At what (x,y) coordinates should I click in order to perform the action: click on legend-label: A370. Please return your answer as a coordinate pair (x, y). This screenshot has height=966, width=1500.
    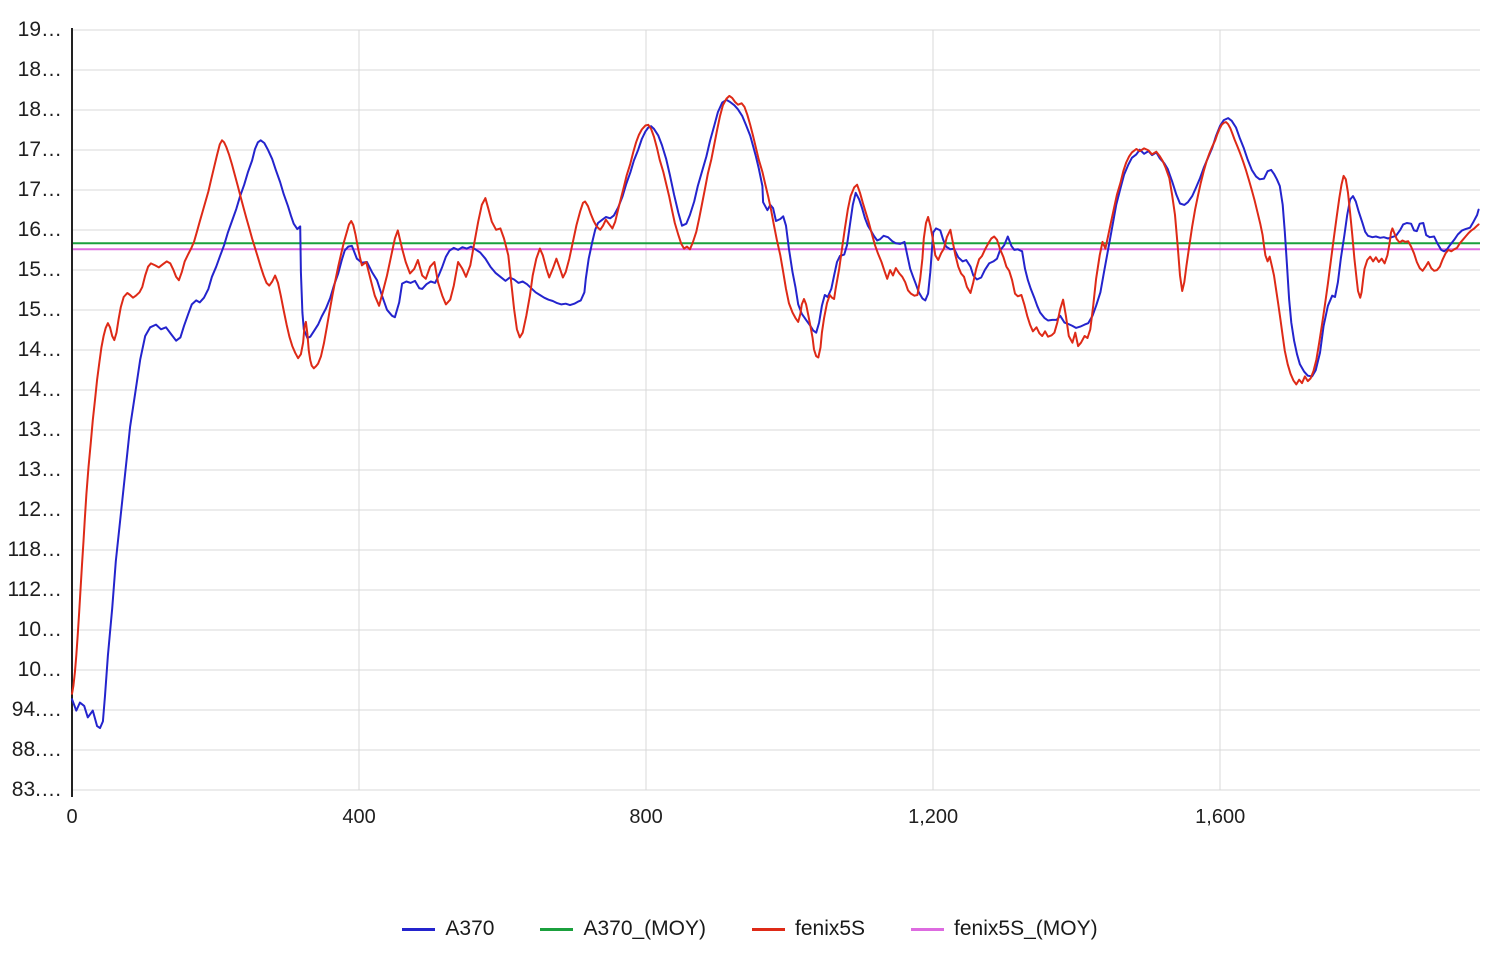
    Looking at the image, I should click on (470, 928).